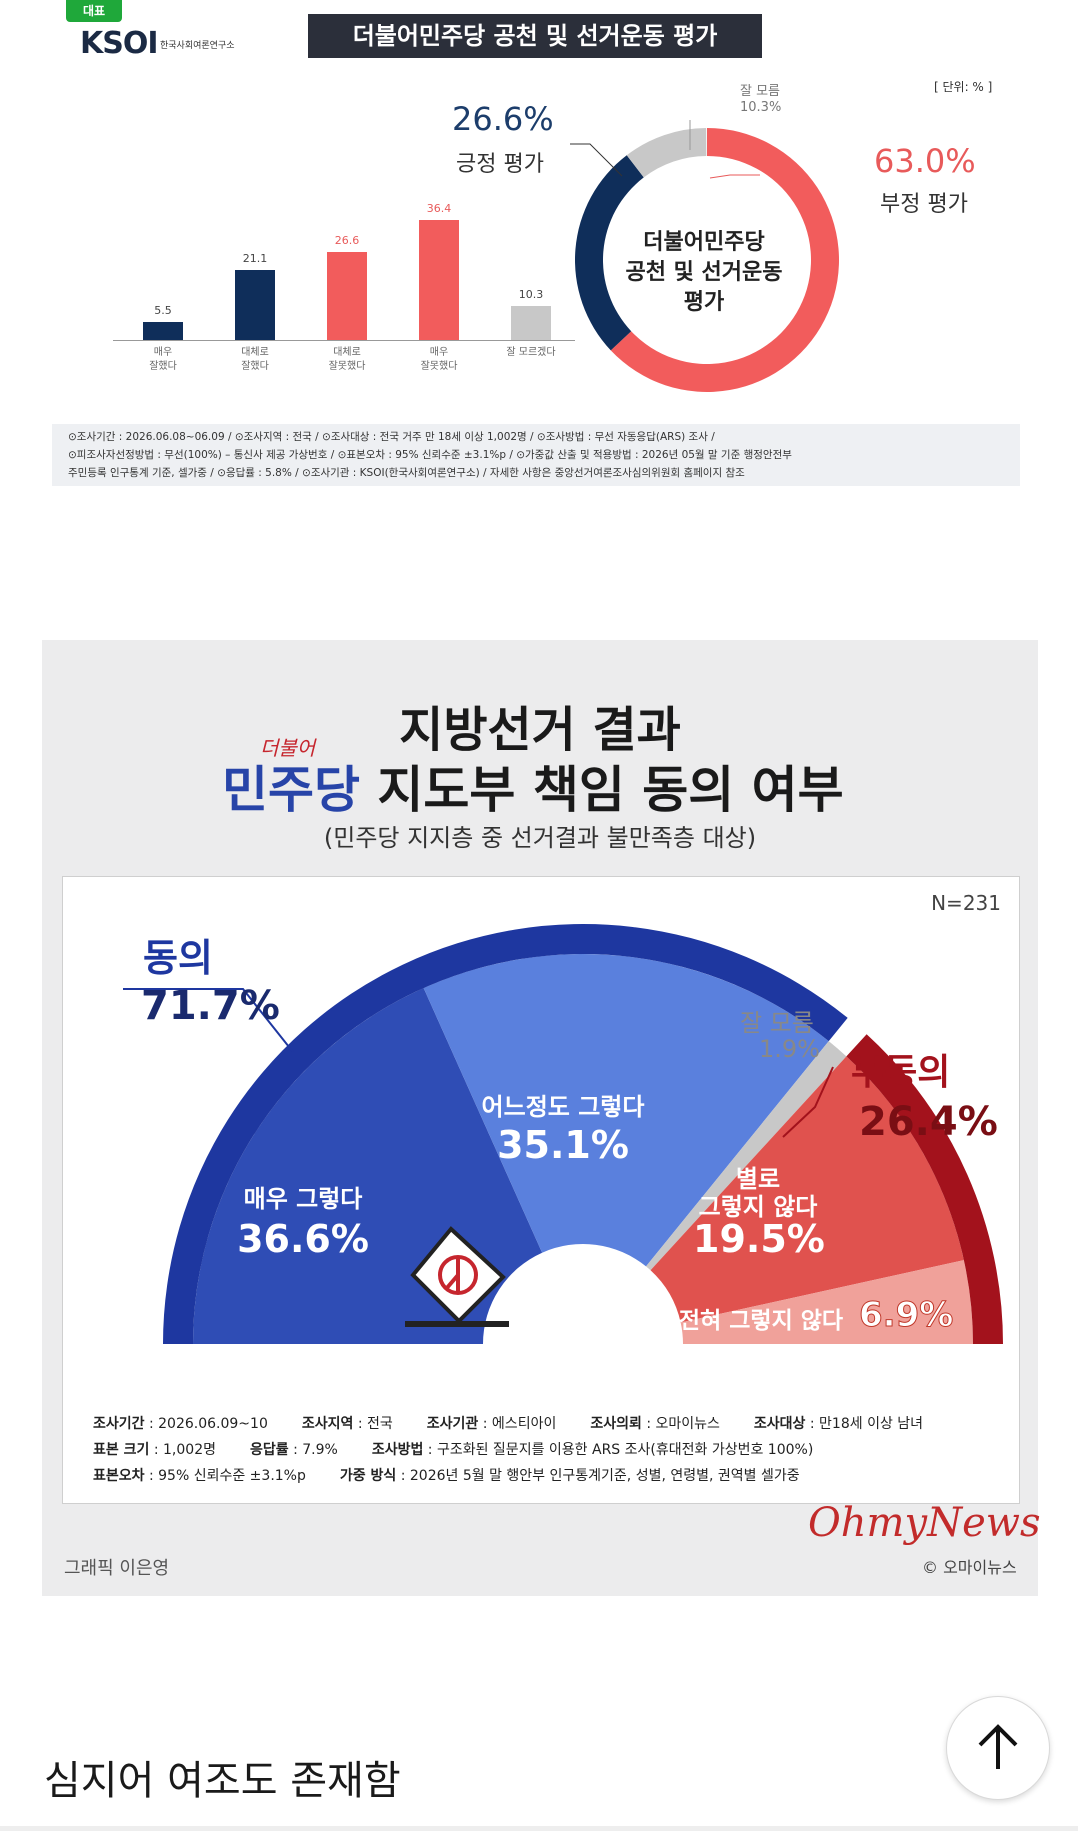 The image size is (1078, 1831). I want to click on bar-value-label: 26.6, so click(347, 241).